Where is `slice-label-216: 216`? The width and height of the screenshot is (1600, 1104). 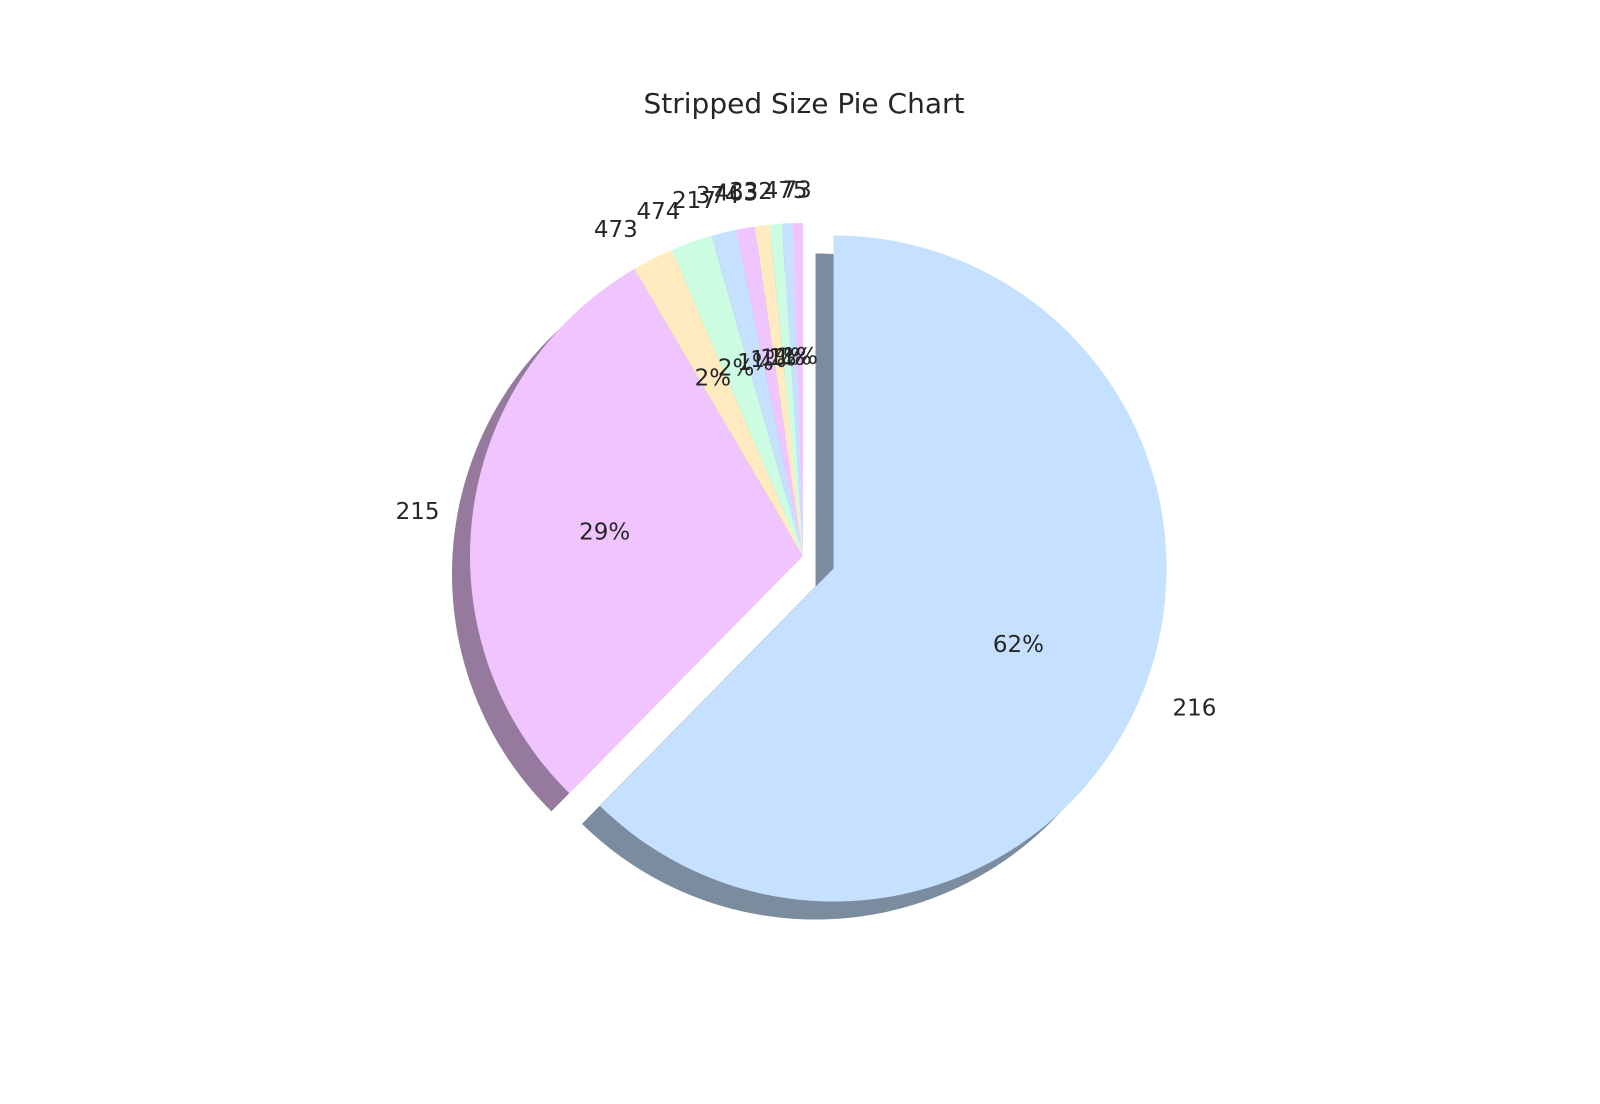 slice-label-216: 216 is located at coordinates (1195, 708).